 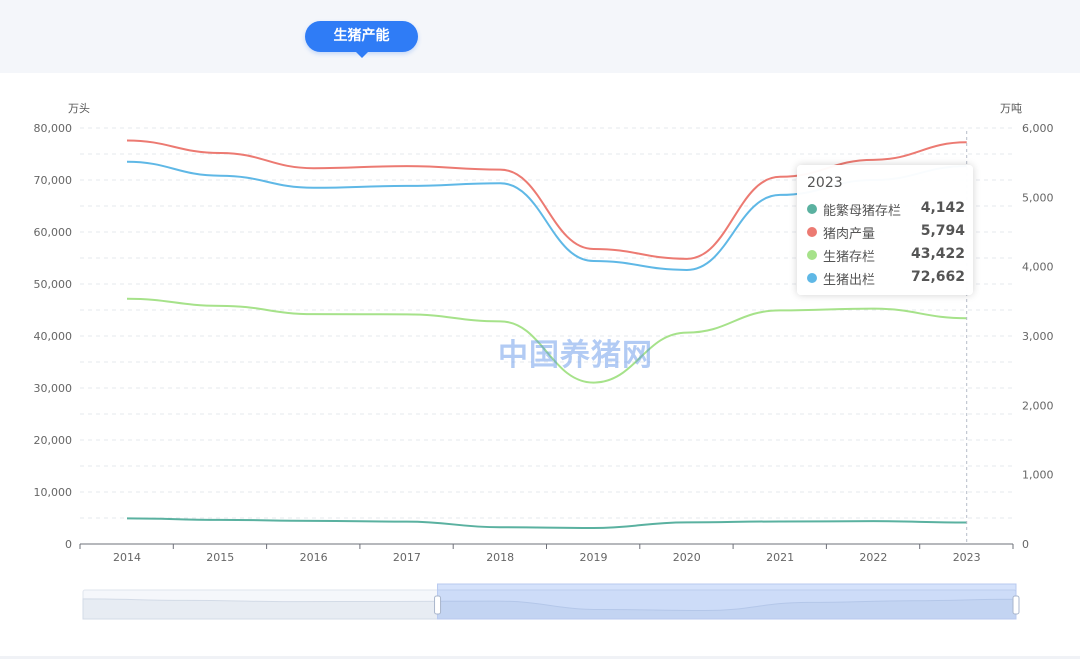 I want to click on right-tick-label: 4,000, so click(x=1038, y=267).